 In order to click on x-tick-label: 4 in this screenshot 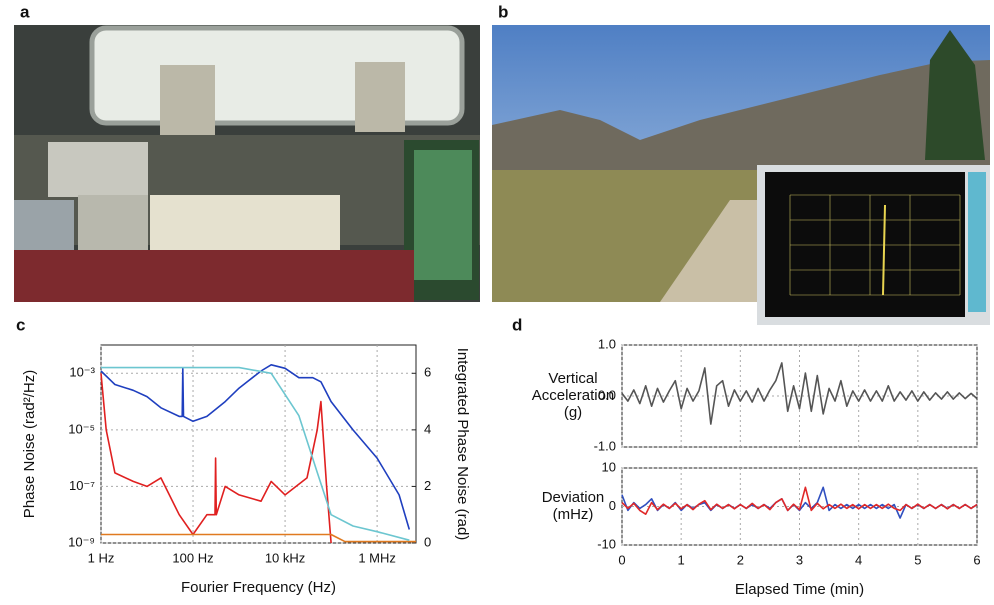, I will do `click(858, 559)`.